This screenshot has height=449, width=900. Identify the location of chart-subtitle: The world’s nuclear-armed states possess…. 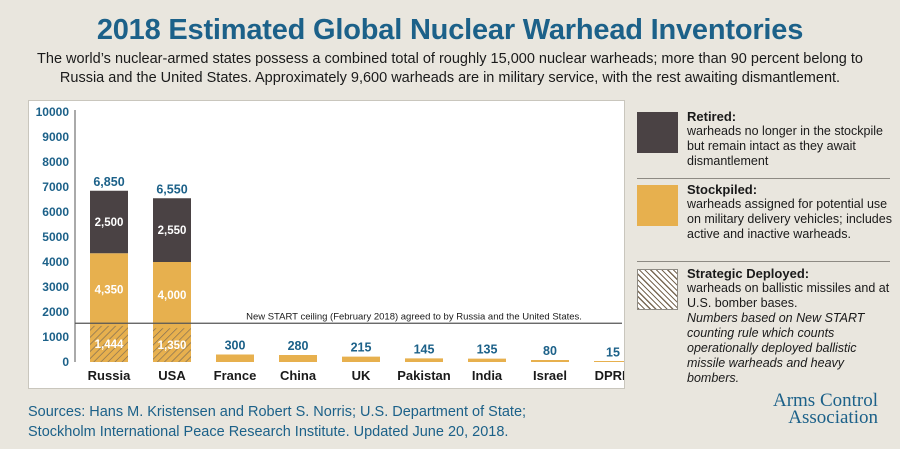
(450, 69).